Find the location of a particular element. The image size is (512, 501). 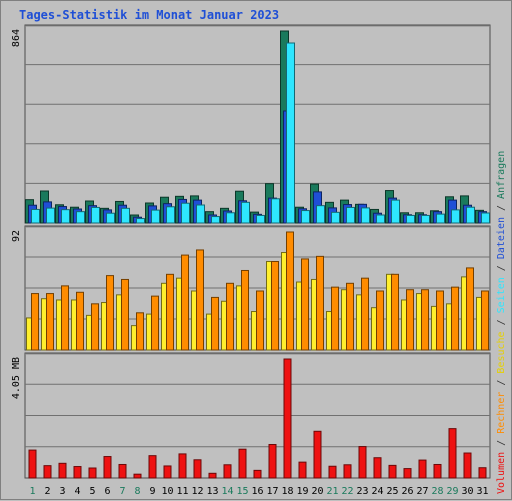

day-label: 14 is located at coordinates (227, 491).